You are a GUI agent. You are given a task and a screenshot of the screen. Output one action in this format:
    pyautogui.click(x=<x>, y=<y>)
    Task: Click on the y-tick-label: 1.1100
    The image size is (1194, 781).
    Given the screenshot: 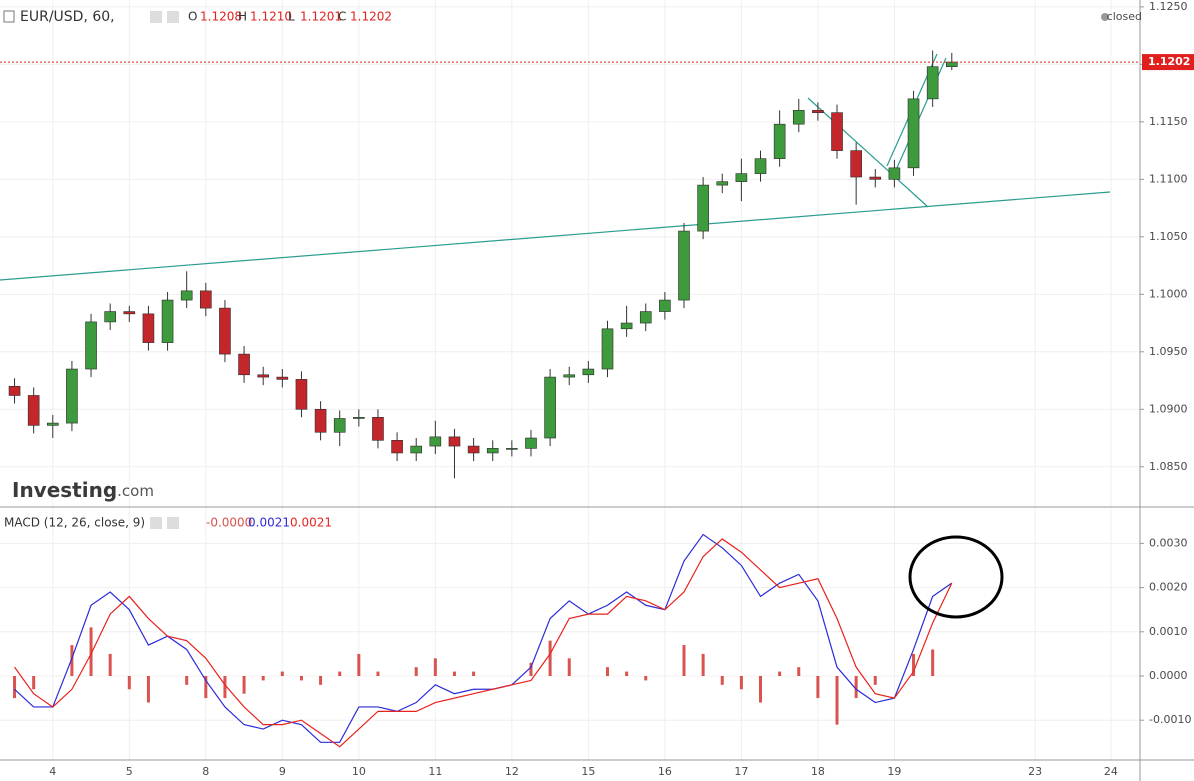 What is the action you would take?
    pyautogui.click(x=1168, y=178)
    